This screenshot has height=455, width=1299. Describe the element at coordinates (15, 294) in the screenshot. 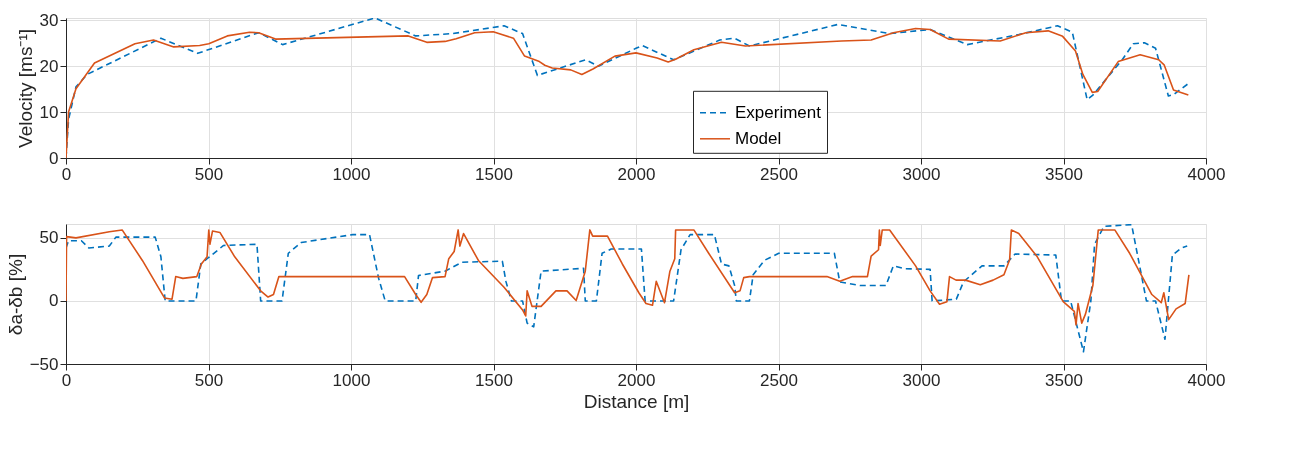

I see `y-axis-title: δa-δb [%]` at that location.